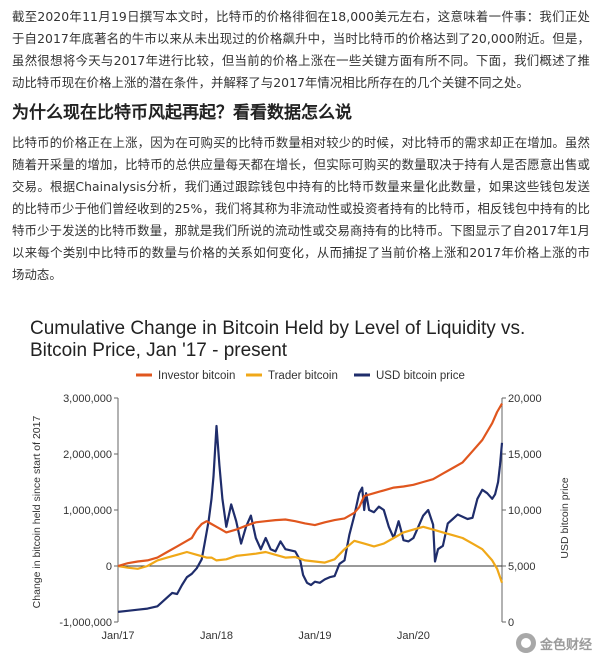  I want to click on x-tick-label: Jan/18, so click(216, 636).